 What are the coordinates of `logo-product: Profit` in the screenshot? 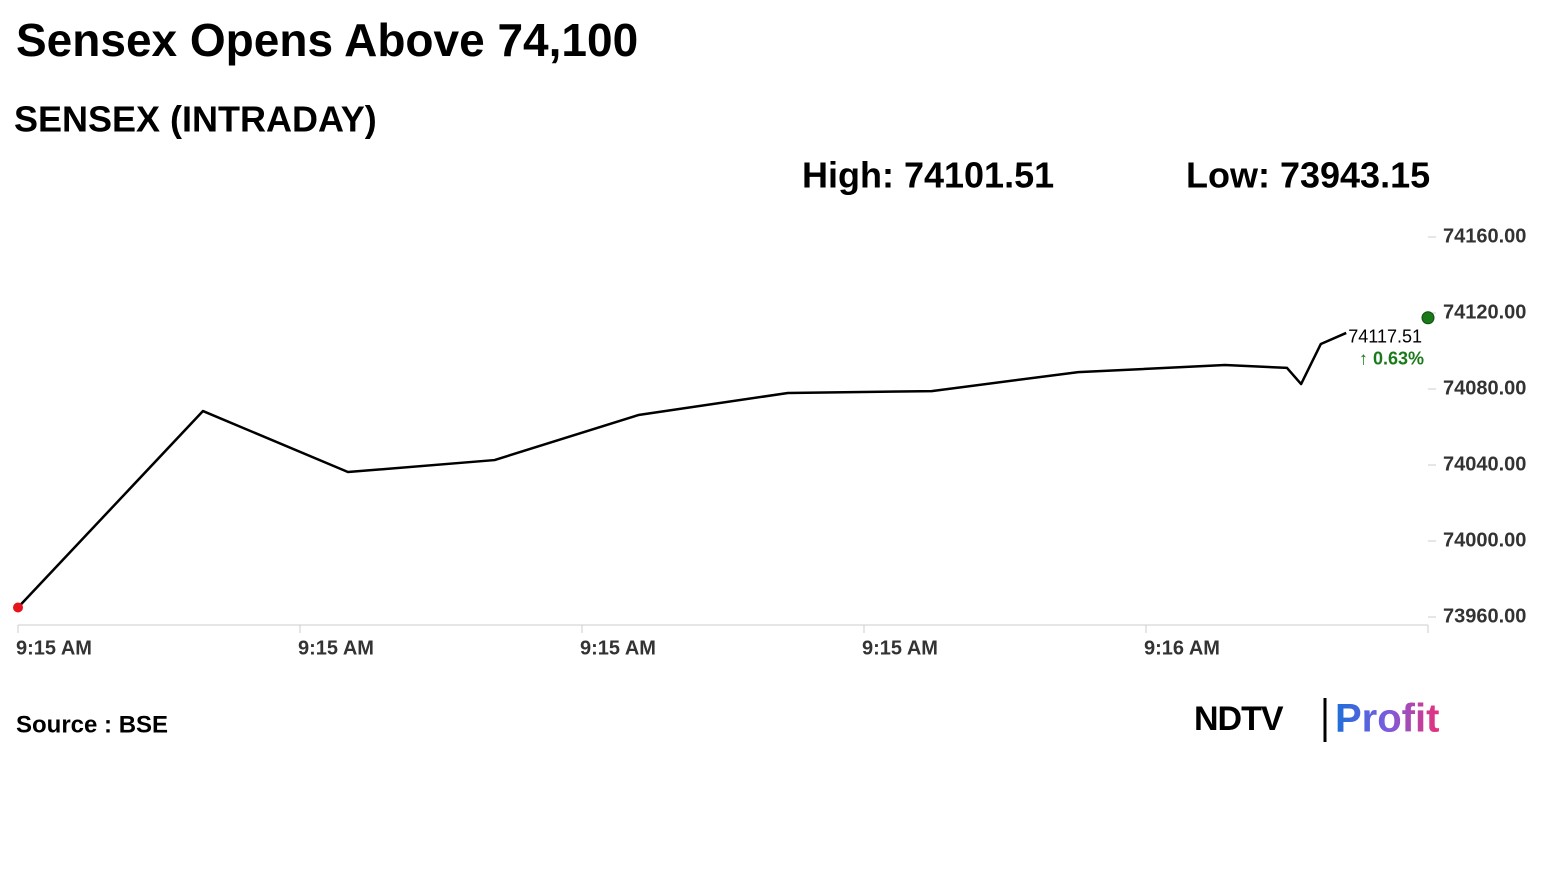 It's located at (1387, 719).